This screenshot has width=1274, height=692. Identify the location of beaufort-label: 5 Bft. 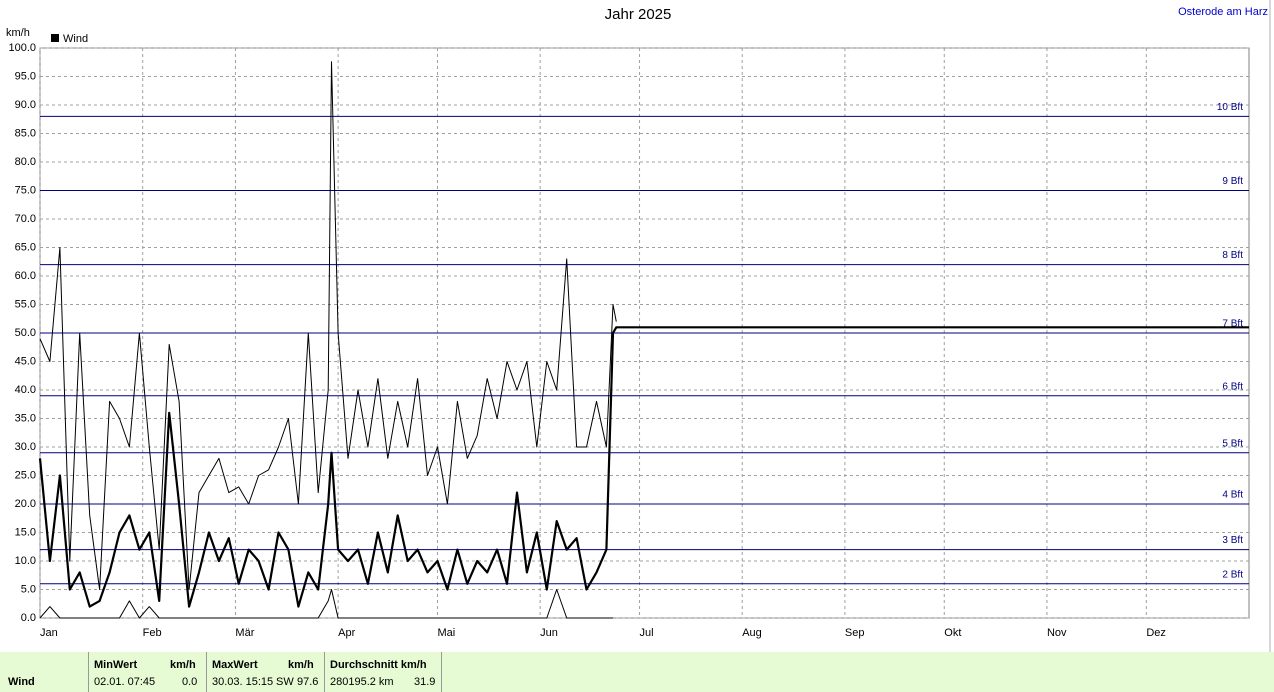
(1232, 443).